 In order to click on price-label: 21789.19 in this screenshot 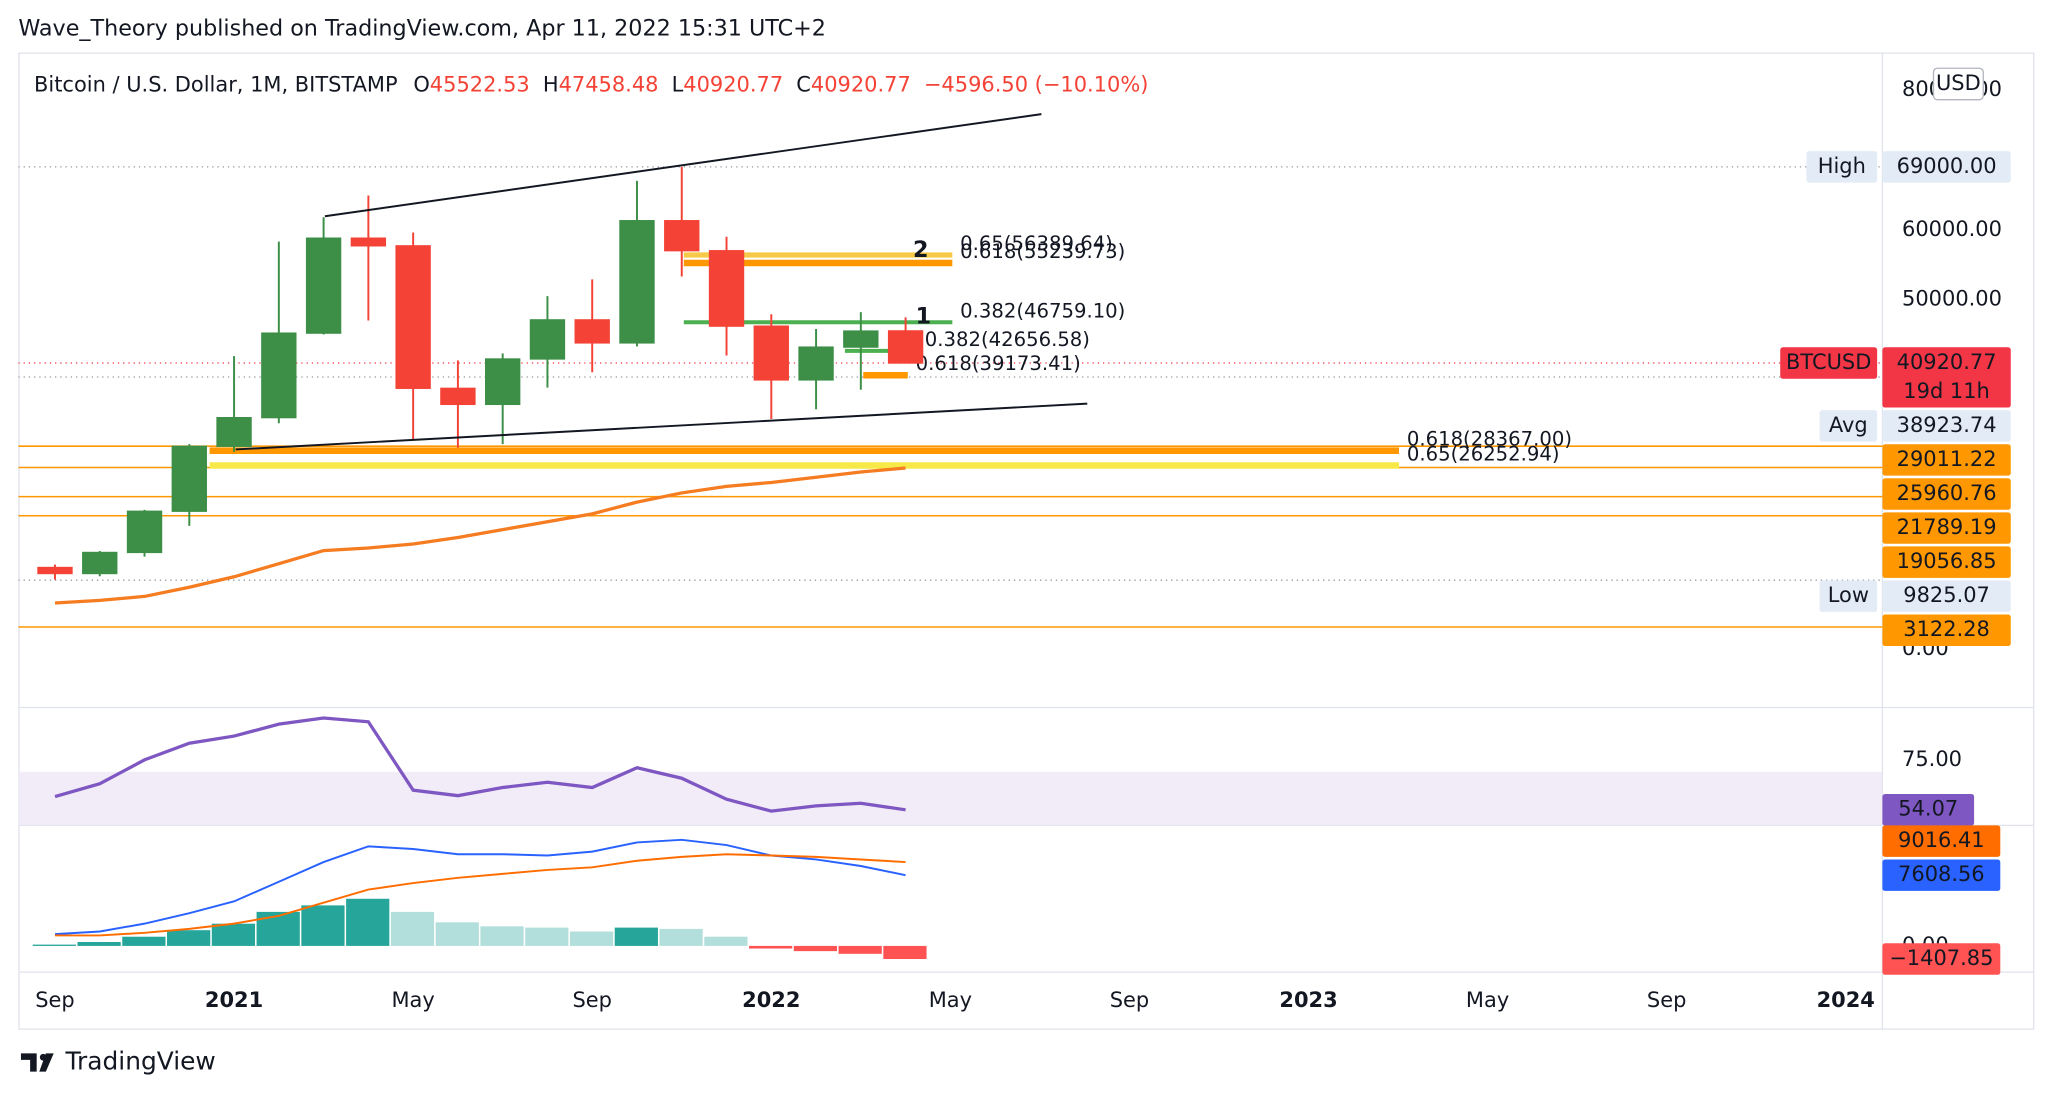, I will do `click(1947, 527)`.